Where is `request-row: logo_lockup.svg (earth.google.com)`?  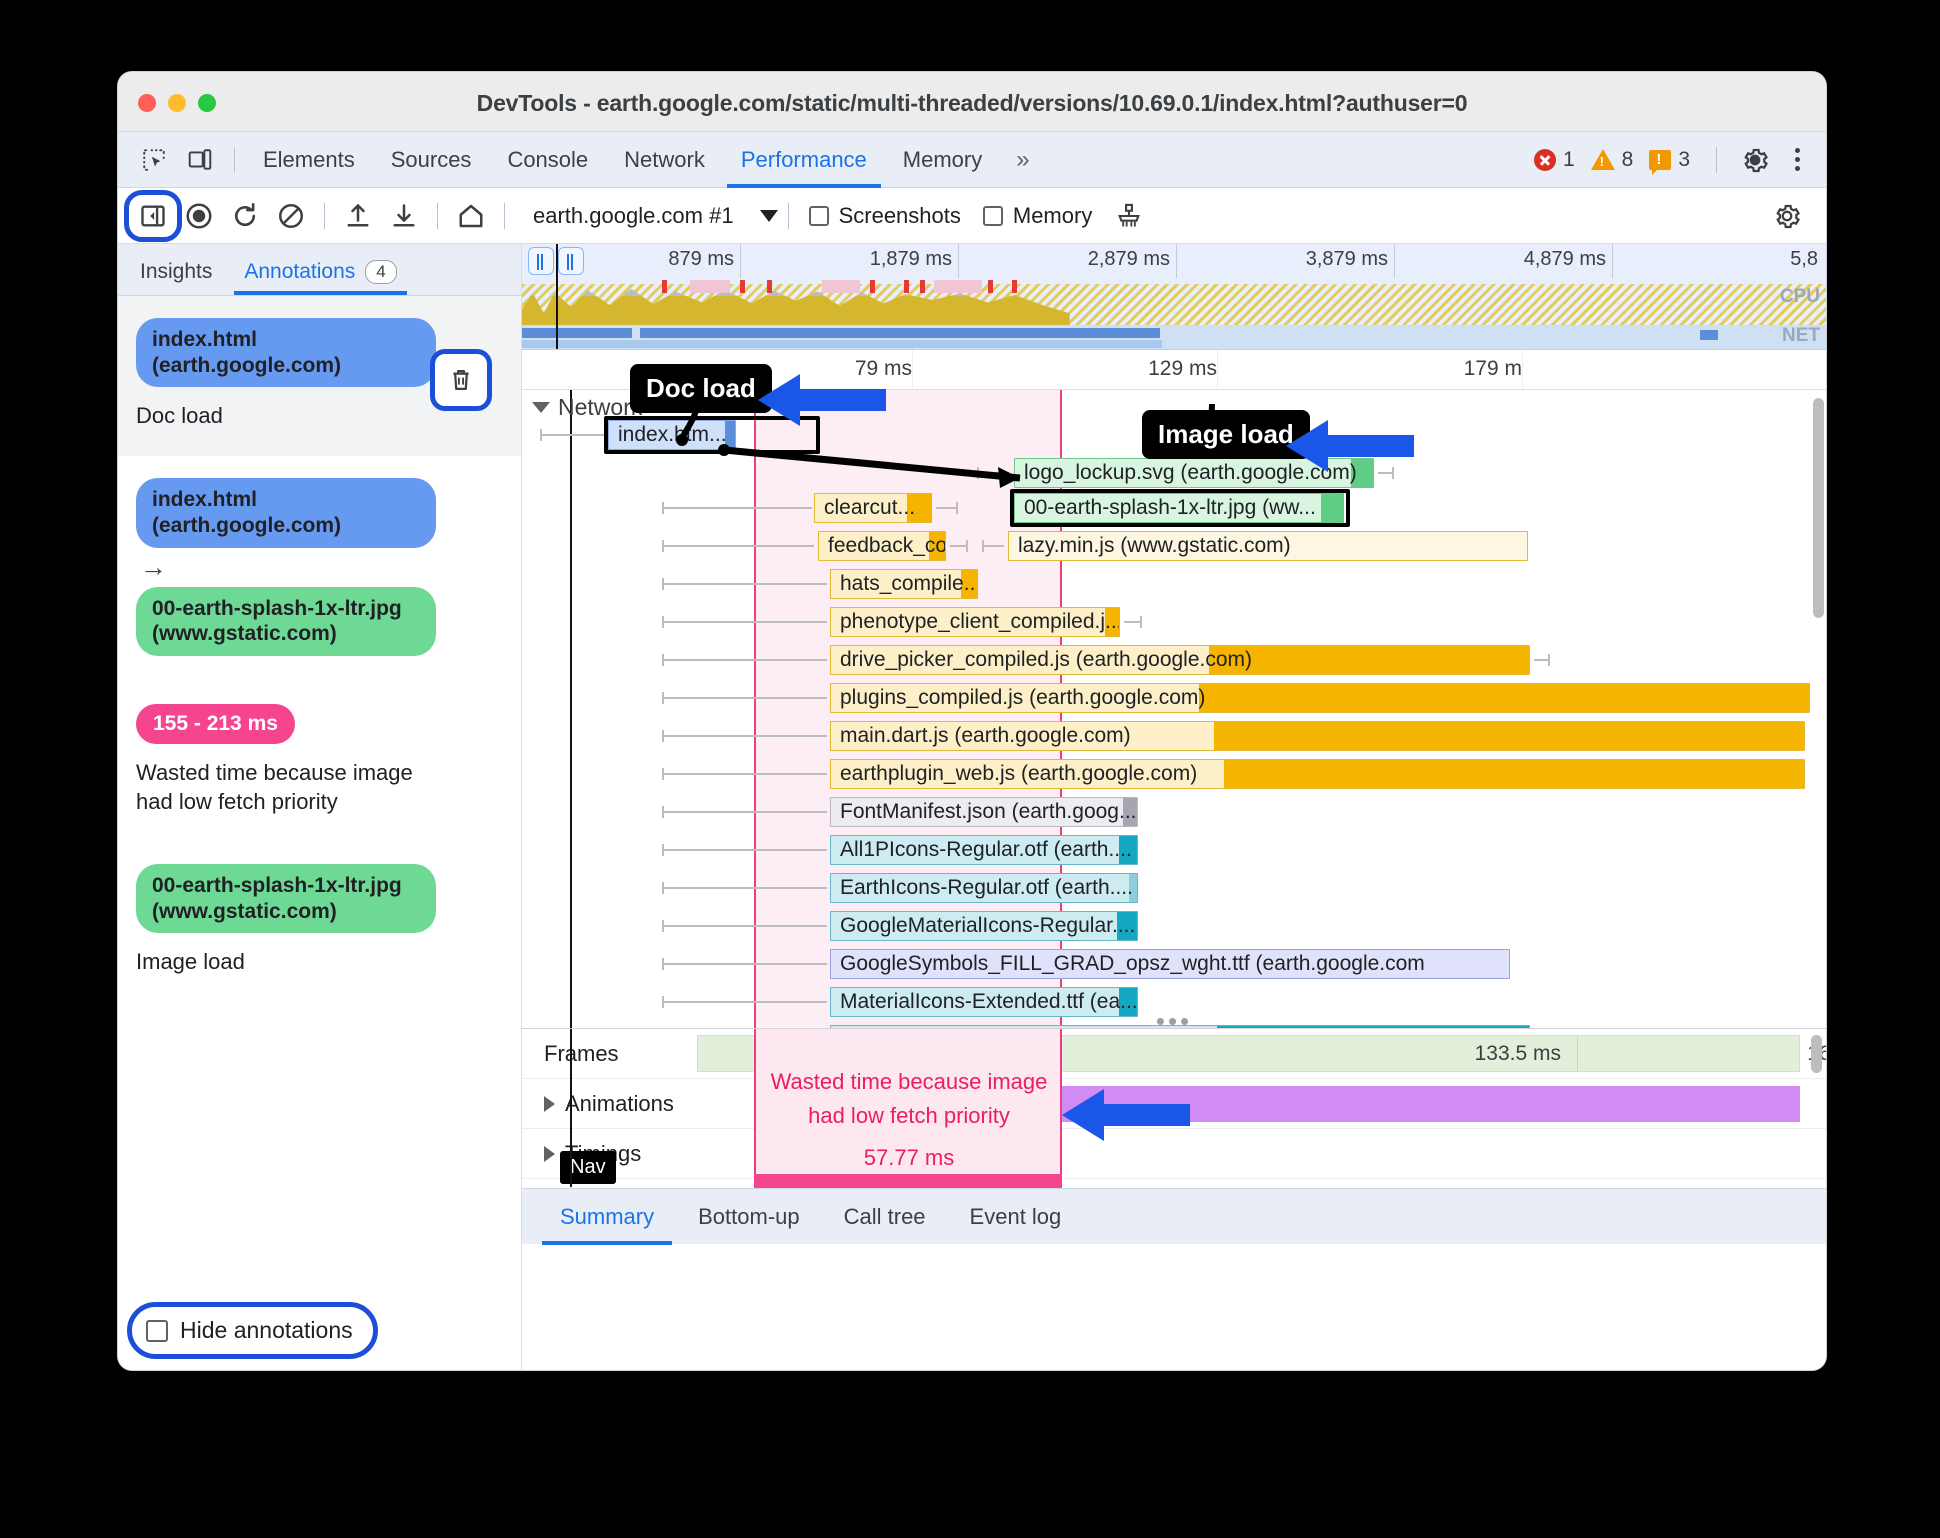 request-row: logo_lockup.svg (earth.google.com) is located at coordinates (1174, 473).